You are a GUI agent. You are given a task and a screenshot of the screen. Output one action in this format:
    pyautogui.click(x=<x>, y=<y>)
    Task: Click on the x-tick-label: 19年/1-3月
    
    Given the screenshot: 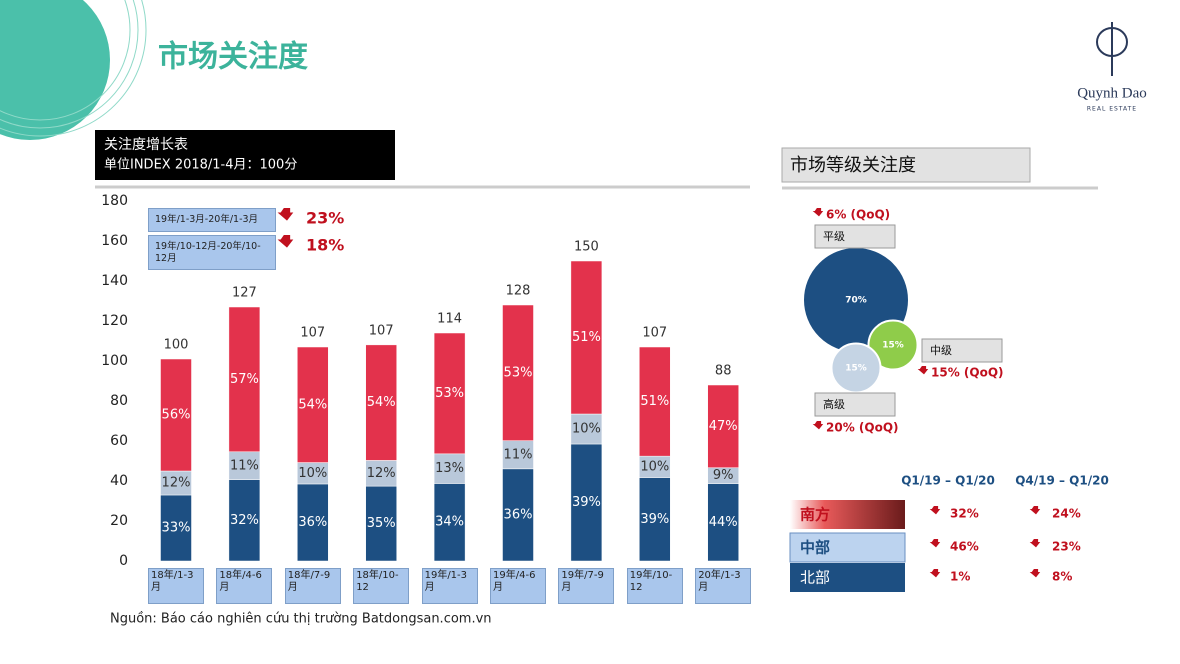 What is the action you would take?
    pyautogui.click(x=449, y=586)
    